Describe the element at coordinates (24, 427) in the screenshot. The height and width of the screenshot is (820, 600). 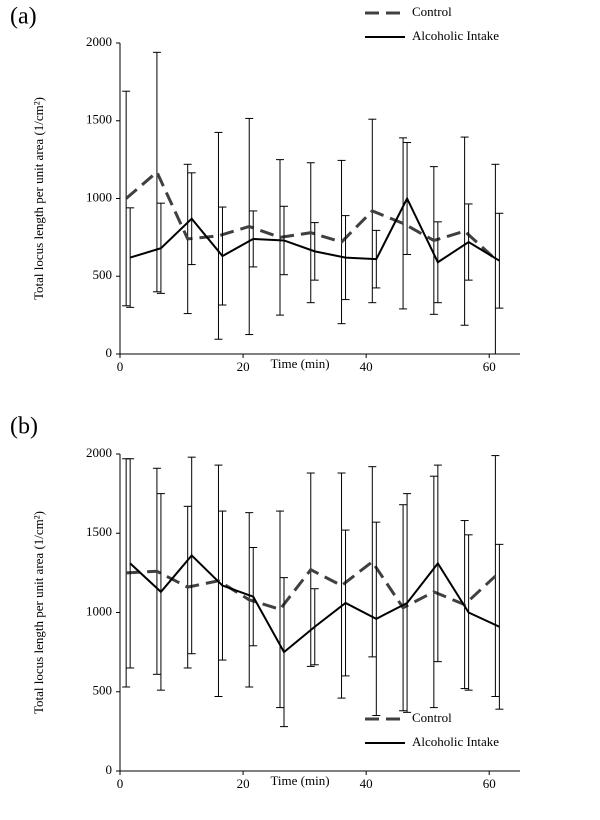
I see `panel-label: (b)` at that location.